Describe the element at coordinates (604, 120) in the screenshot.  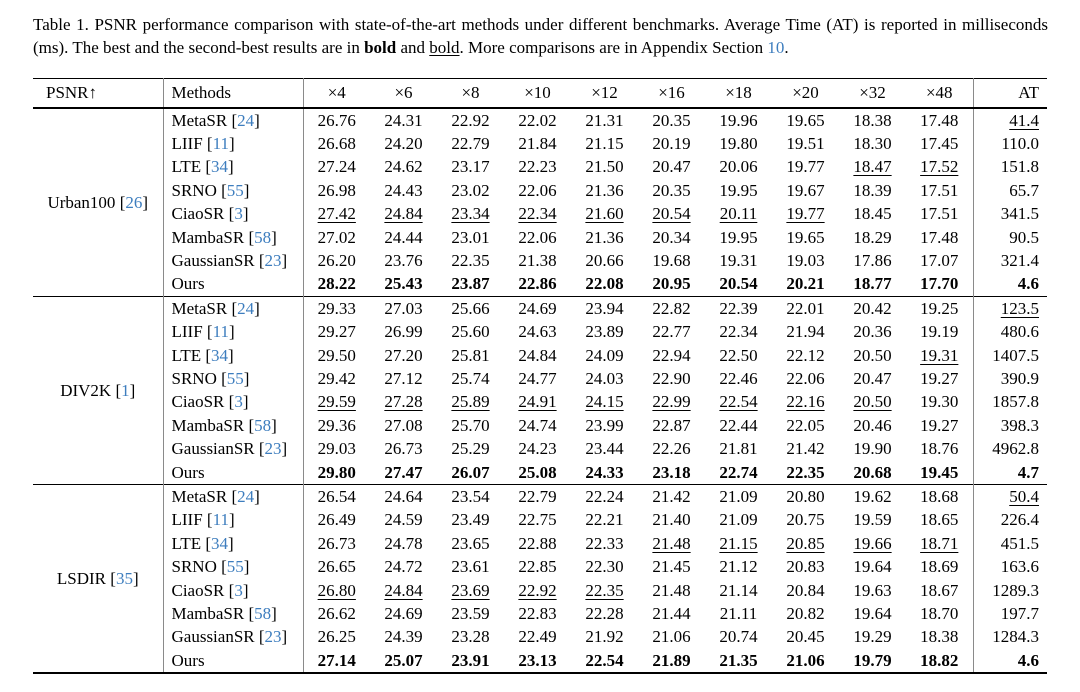
I see `psnr-value: 21.31` at that location.